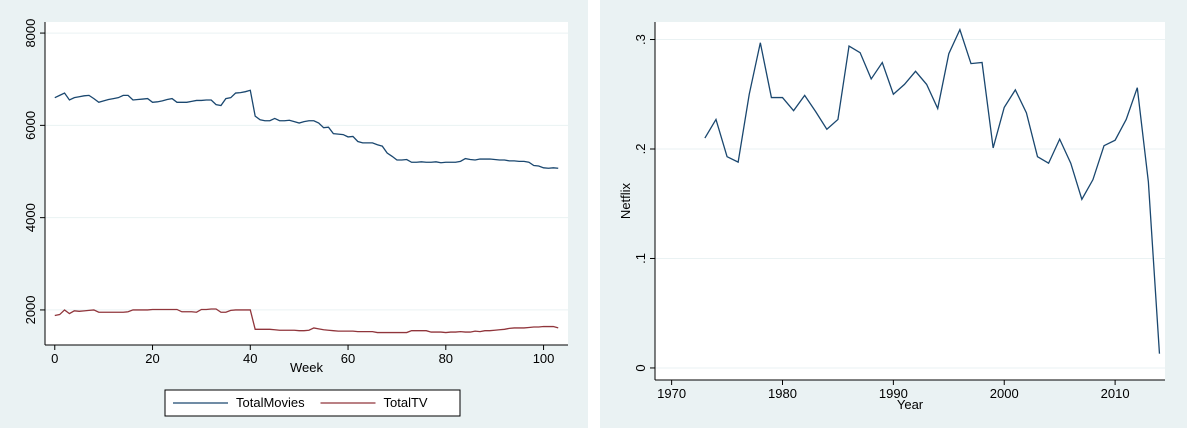 The width and height of the screenshot is (1187, 433). What do you see at coordinates (640, 39) in the screenshot?
I see `y-tick-label: .3` at bounding box center [640, 39].